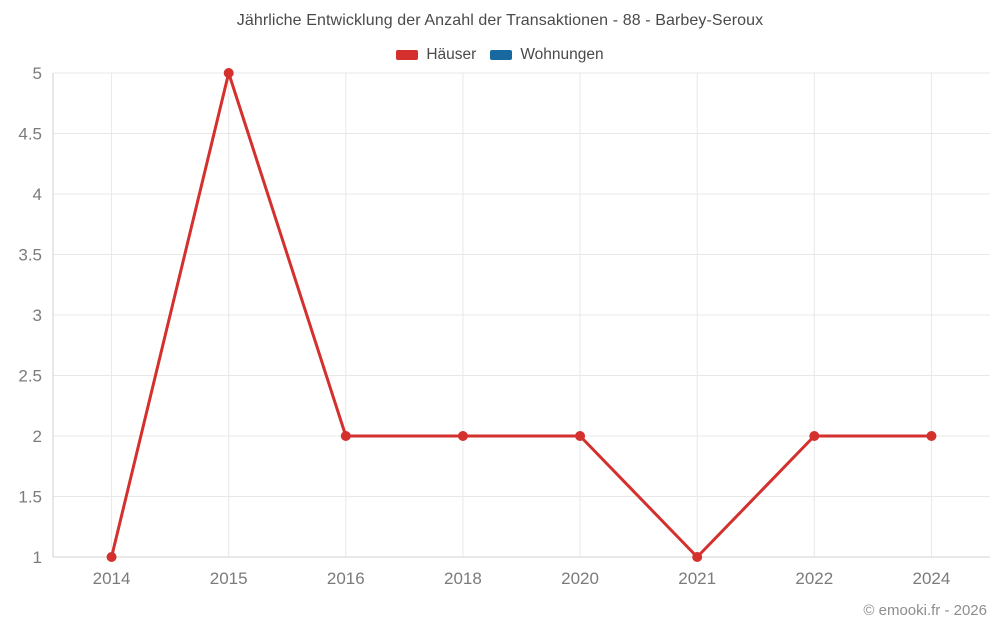  I want to click on legend: Häuser Wohnungen, so click(500, 55).